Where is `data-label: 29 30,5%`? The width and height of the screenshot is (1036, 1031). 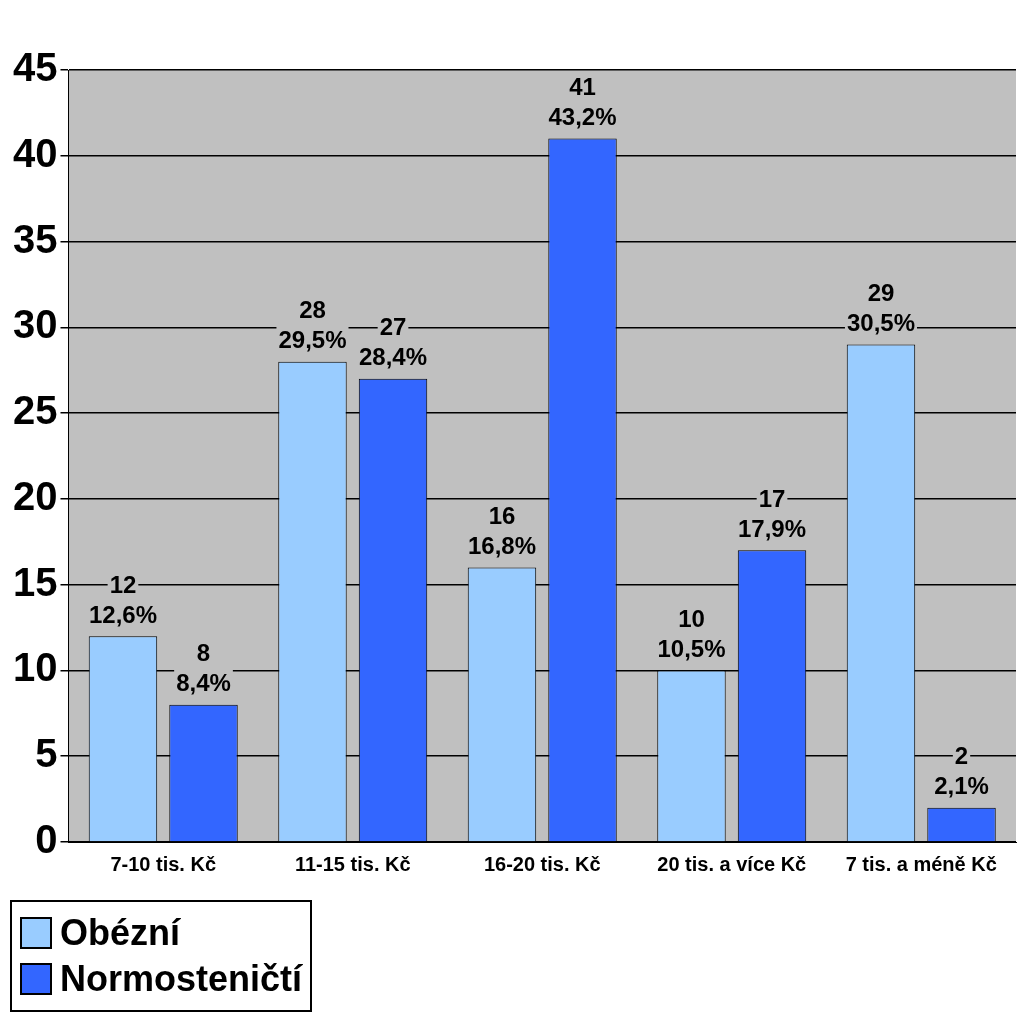
data-label: 29 30,5% is located at coordinates (881, 308).